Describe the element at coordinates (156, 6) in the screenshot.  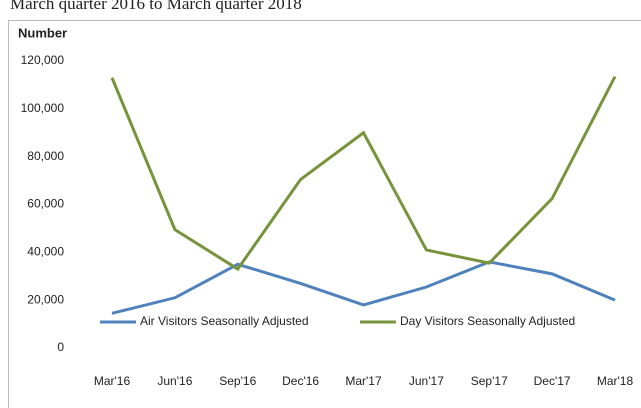
I see `chart-subtitle: March quarter 2016 to March quarter 2018` at that location.